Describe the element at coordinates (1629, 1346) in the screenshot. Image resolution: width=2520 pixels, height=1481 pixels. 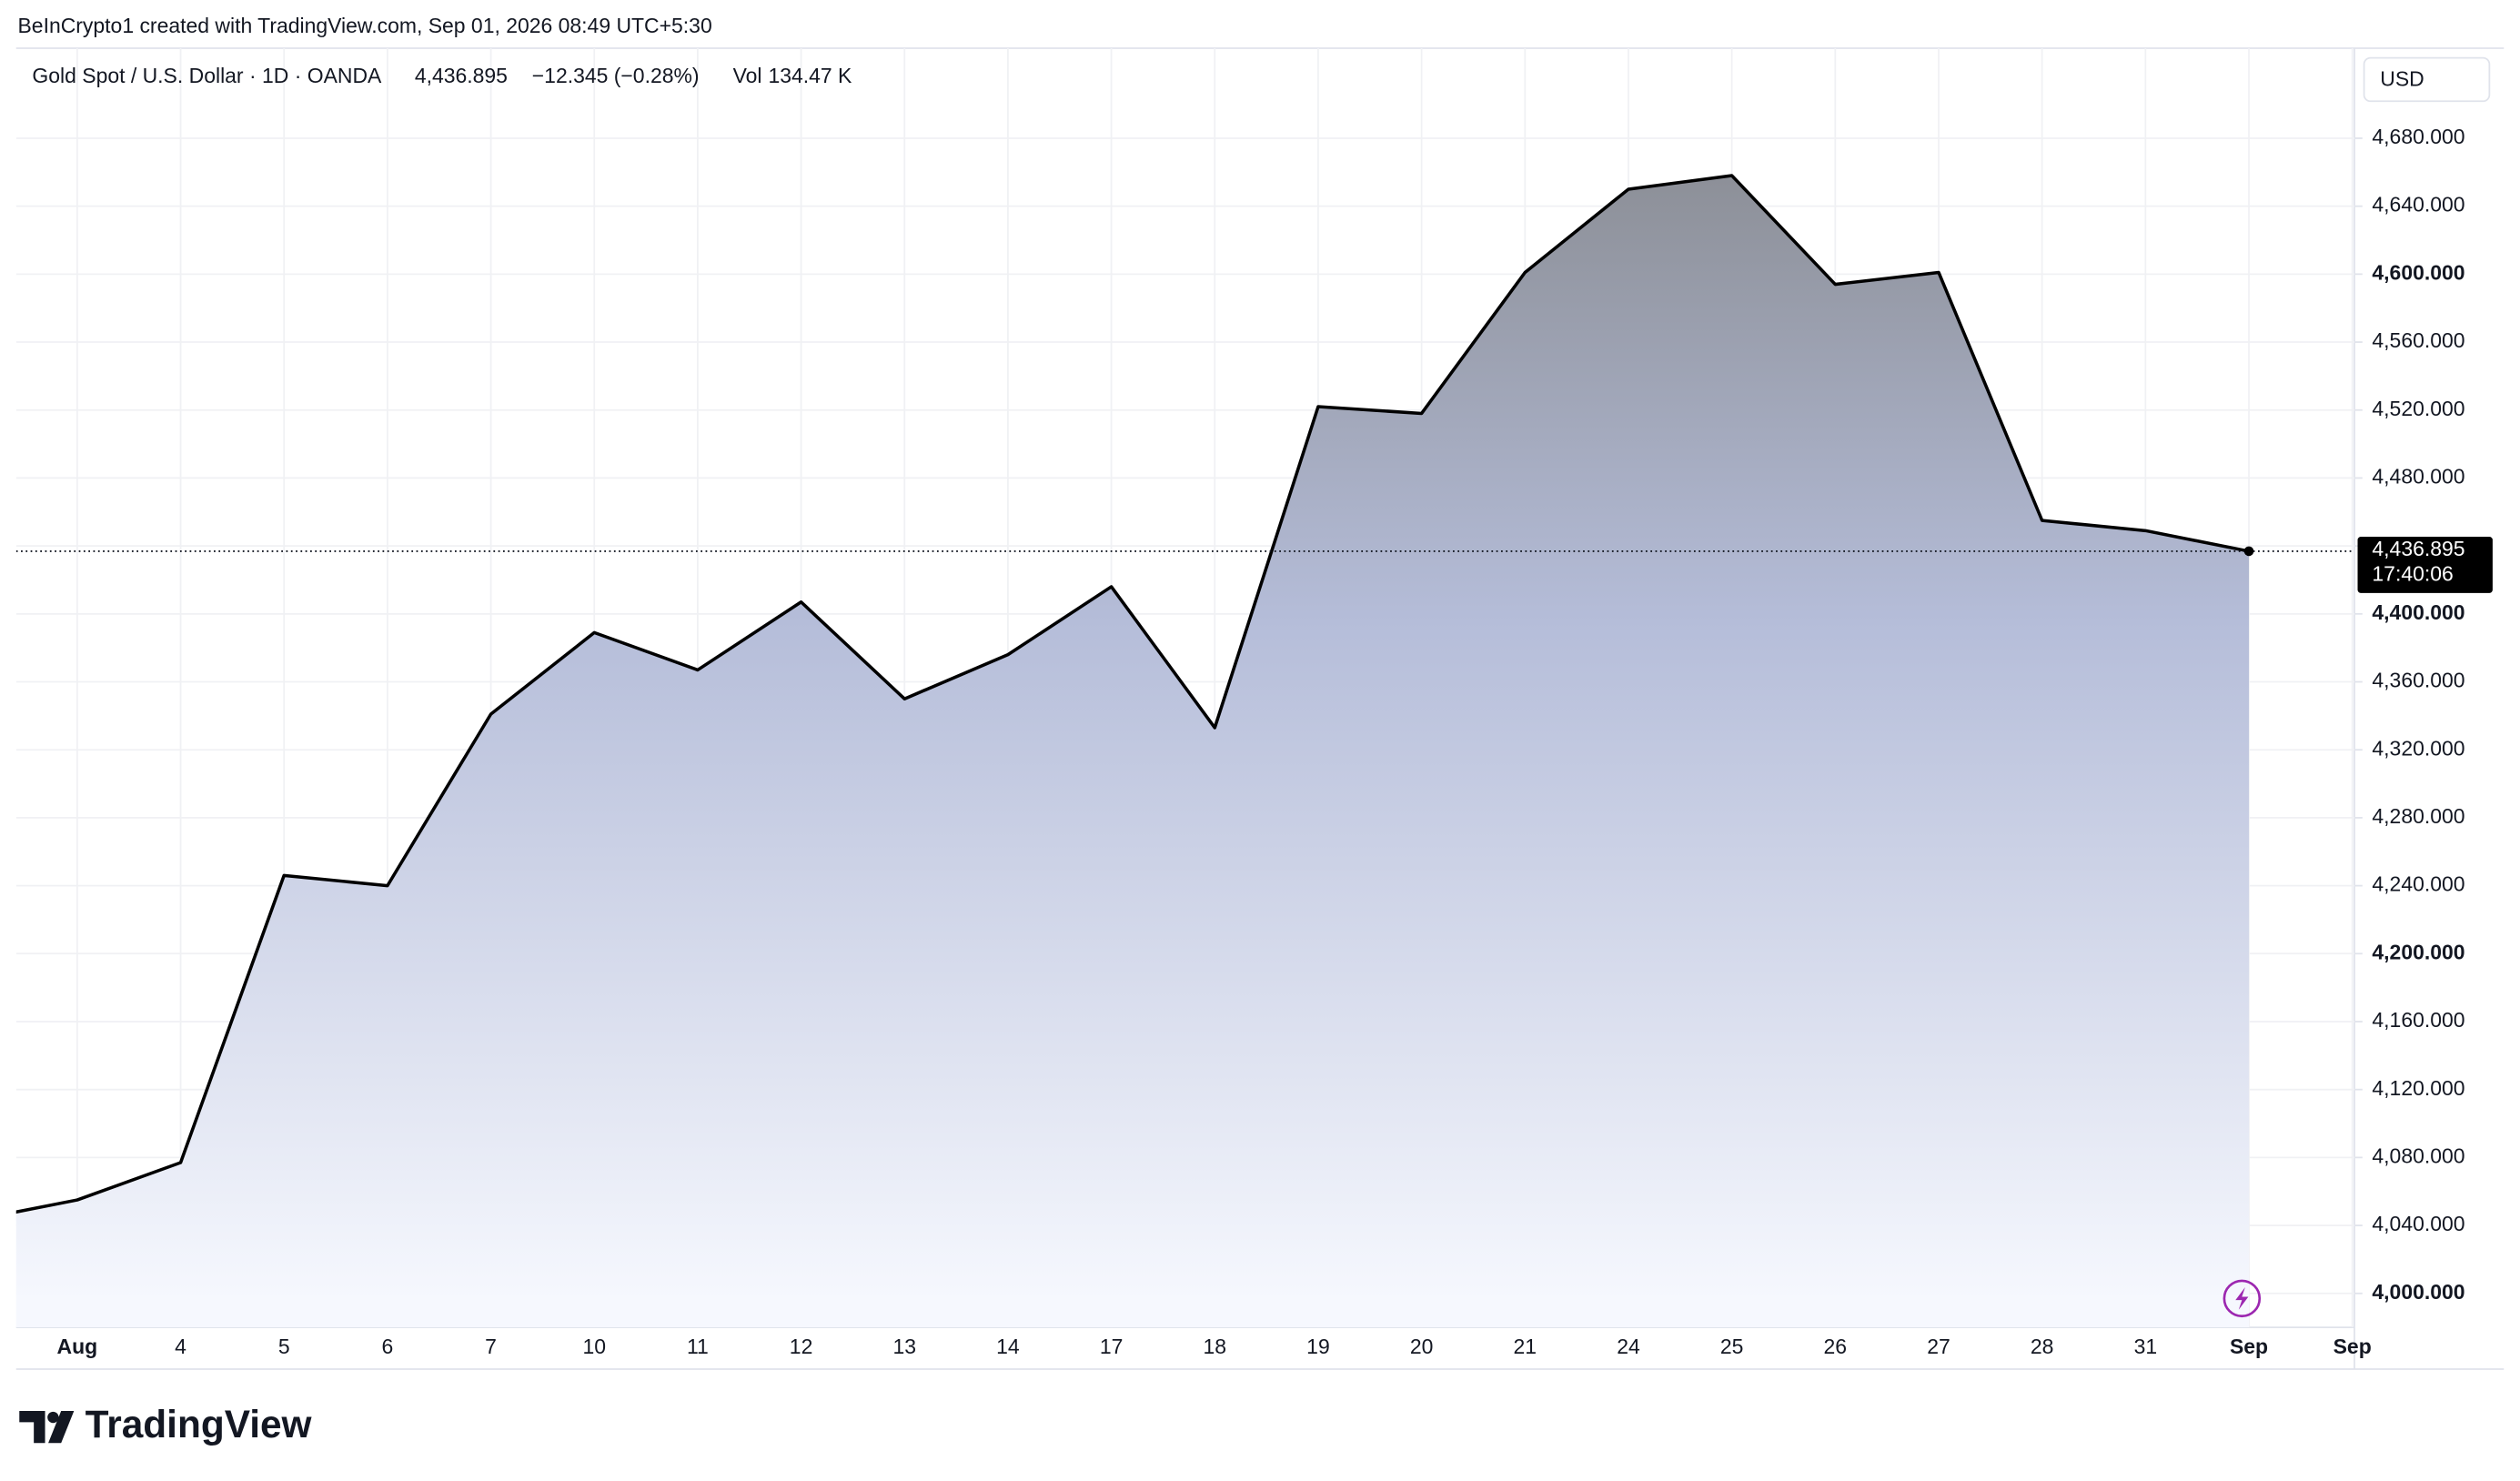
I see `x-tick-label: 24` at that location.